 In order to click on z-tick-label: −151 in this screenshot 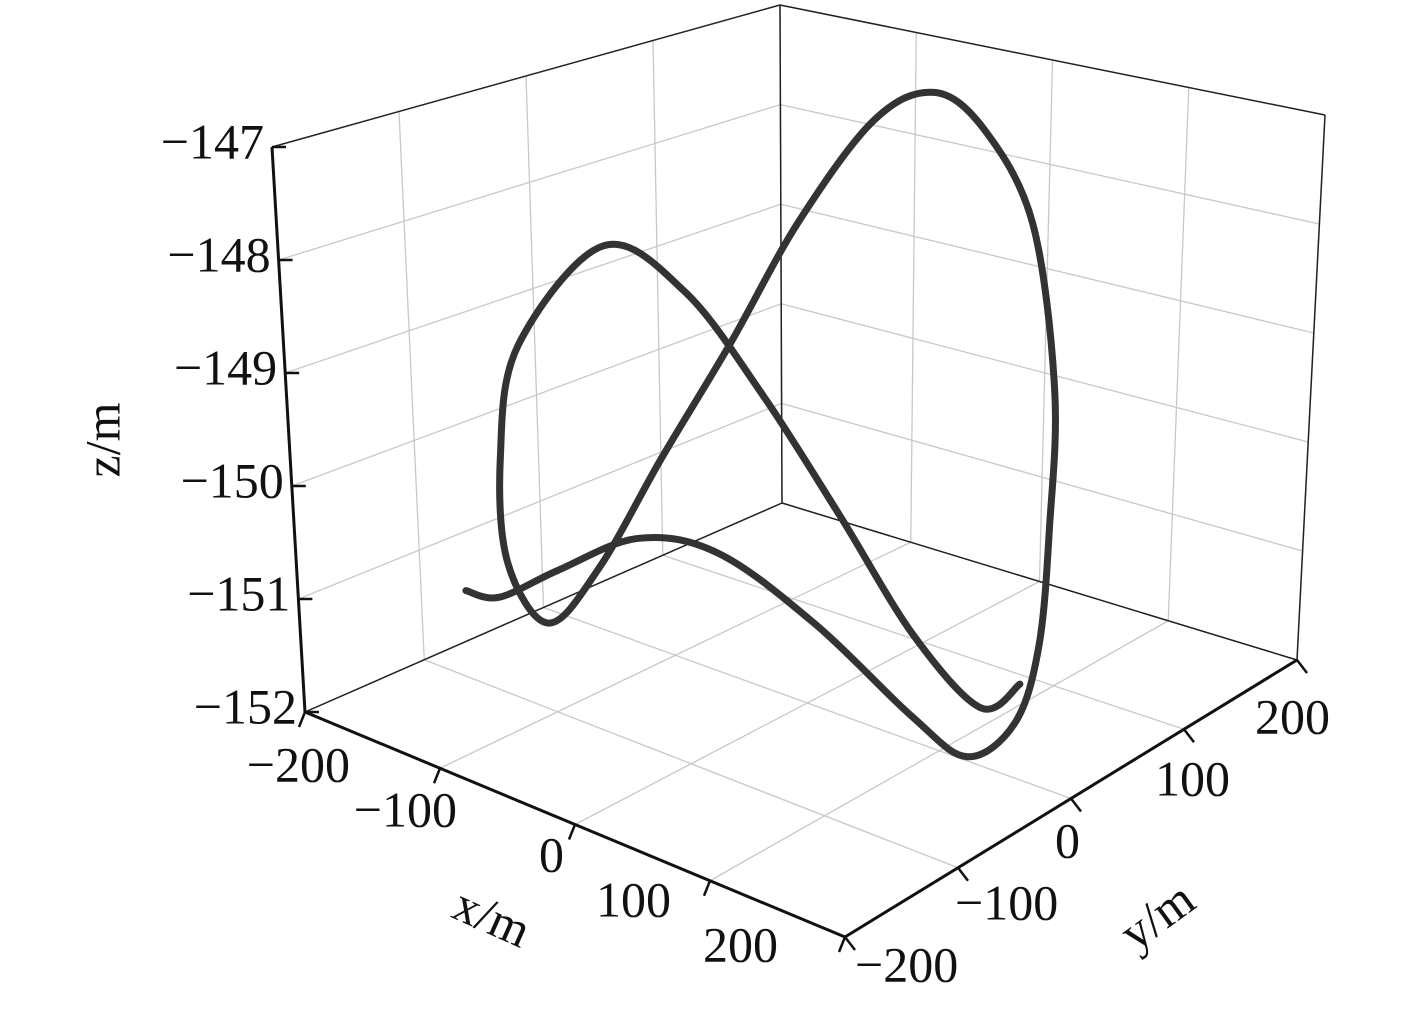, I will do `click(238, 593)`.